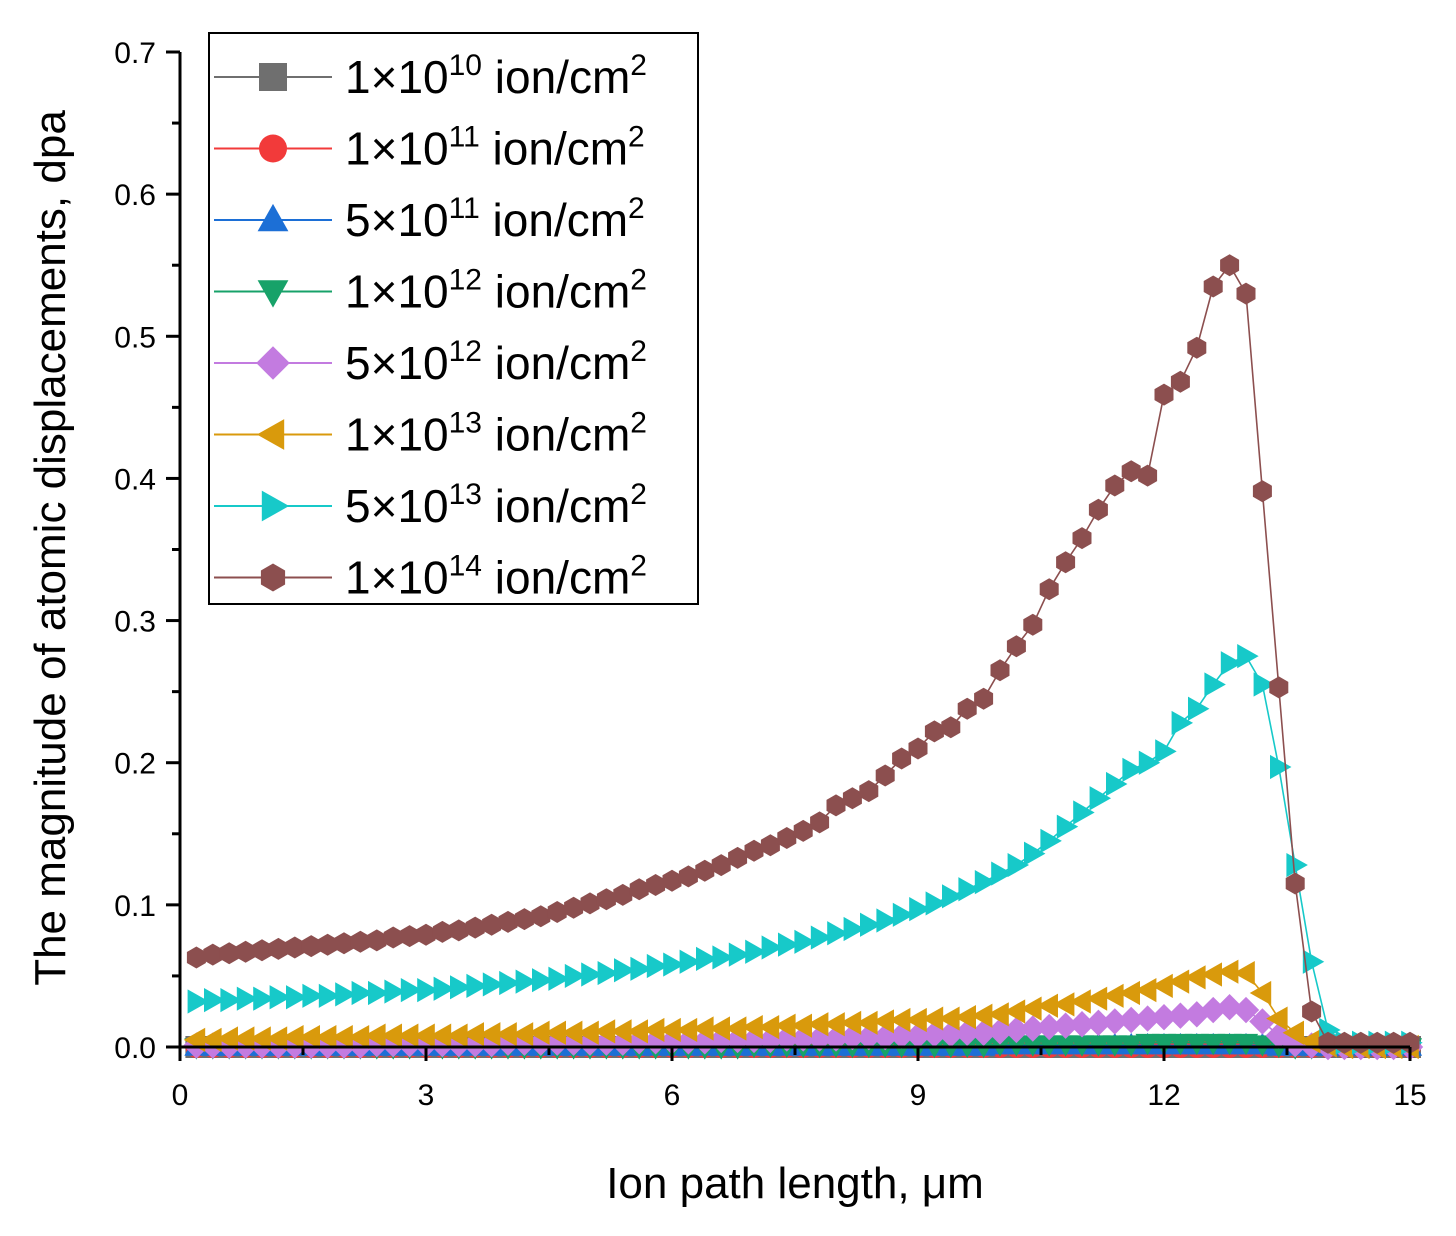  Describe the element at coordinates (1409, 1095) in the screenshot. I see `x-tick-label: 15` at that location.